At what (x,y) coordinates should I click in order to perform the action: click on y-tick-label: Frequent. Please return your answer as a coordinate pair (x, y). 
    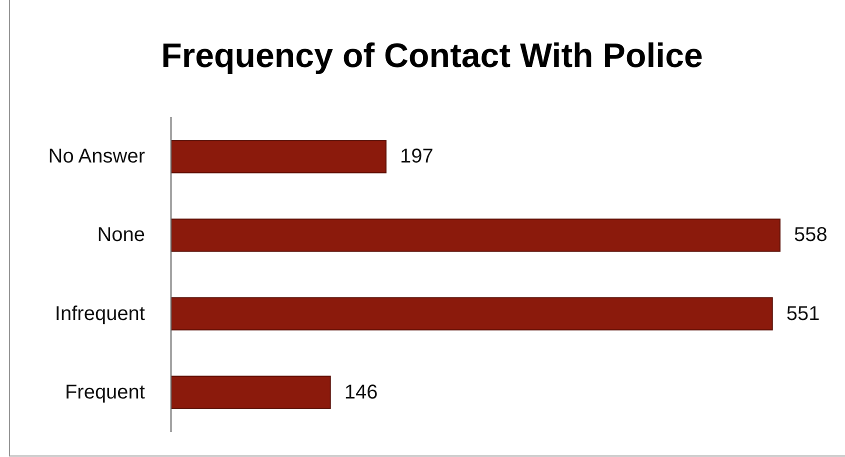
    Looking at the image, I should click on (105, 392).